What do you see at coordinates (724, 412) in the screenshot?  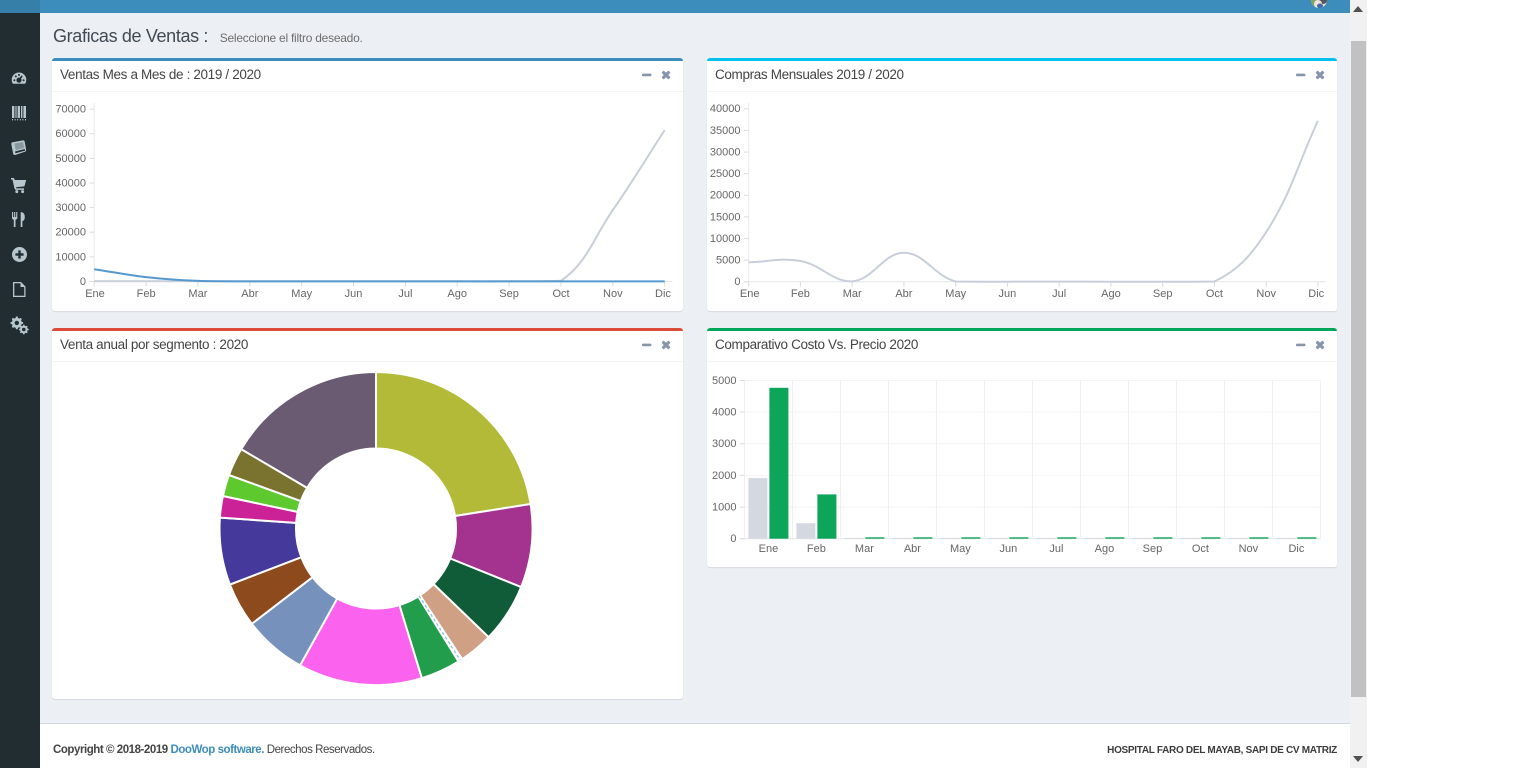 I see `svg-text: 4000` at bounding box center [724, 412].